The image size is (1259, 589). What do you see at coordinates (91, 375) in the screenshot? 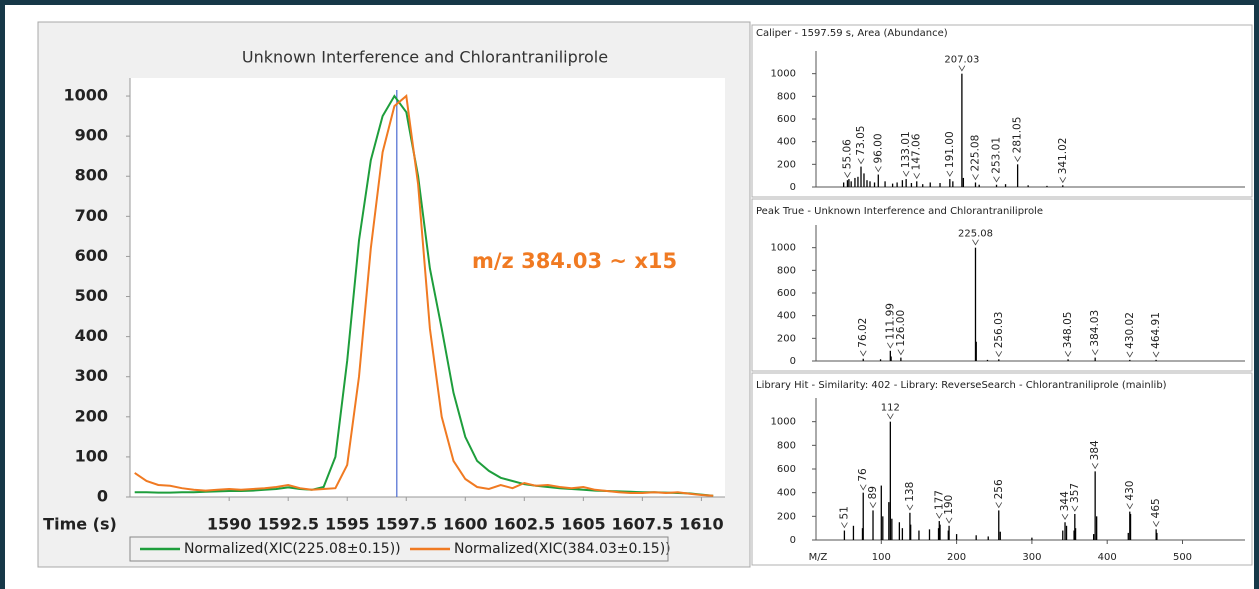
I see `y-tick-label: 300` at bounding box center [91, 375].